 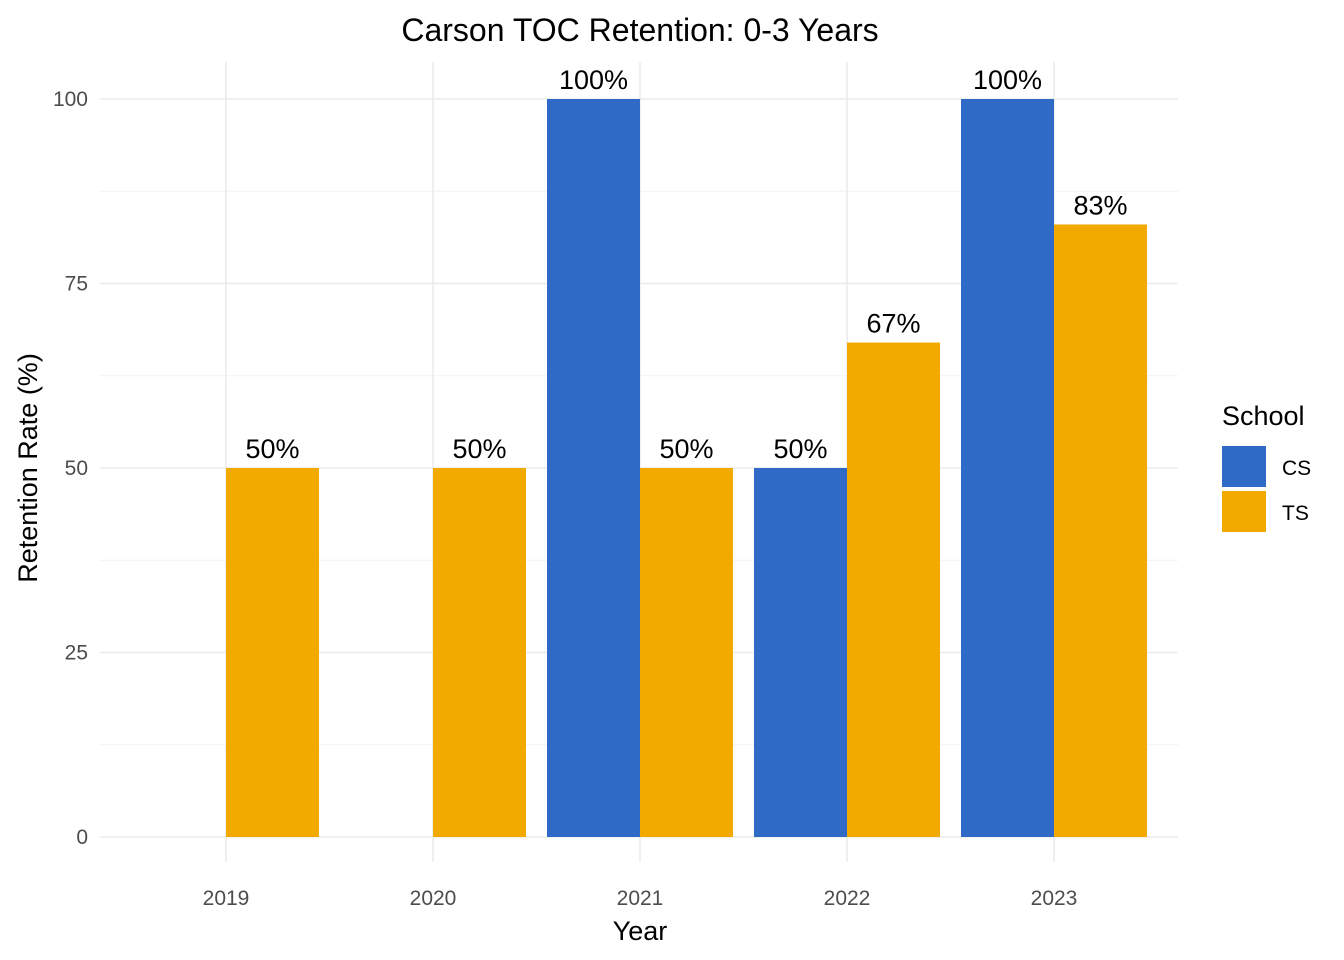 I want to click on x-tick-label: 2023, so click(x=1054, y=898).